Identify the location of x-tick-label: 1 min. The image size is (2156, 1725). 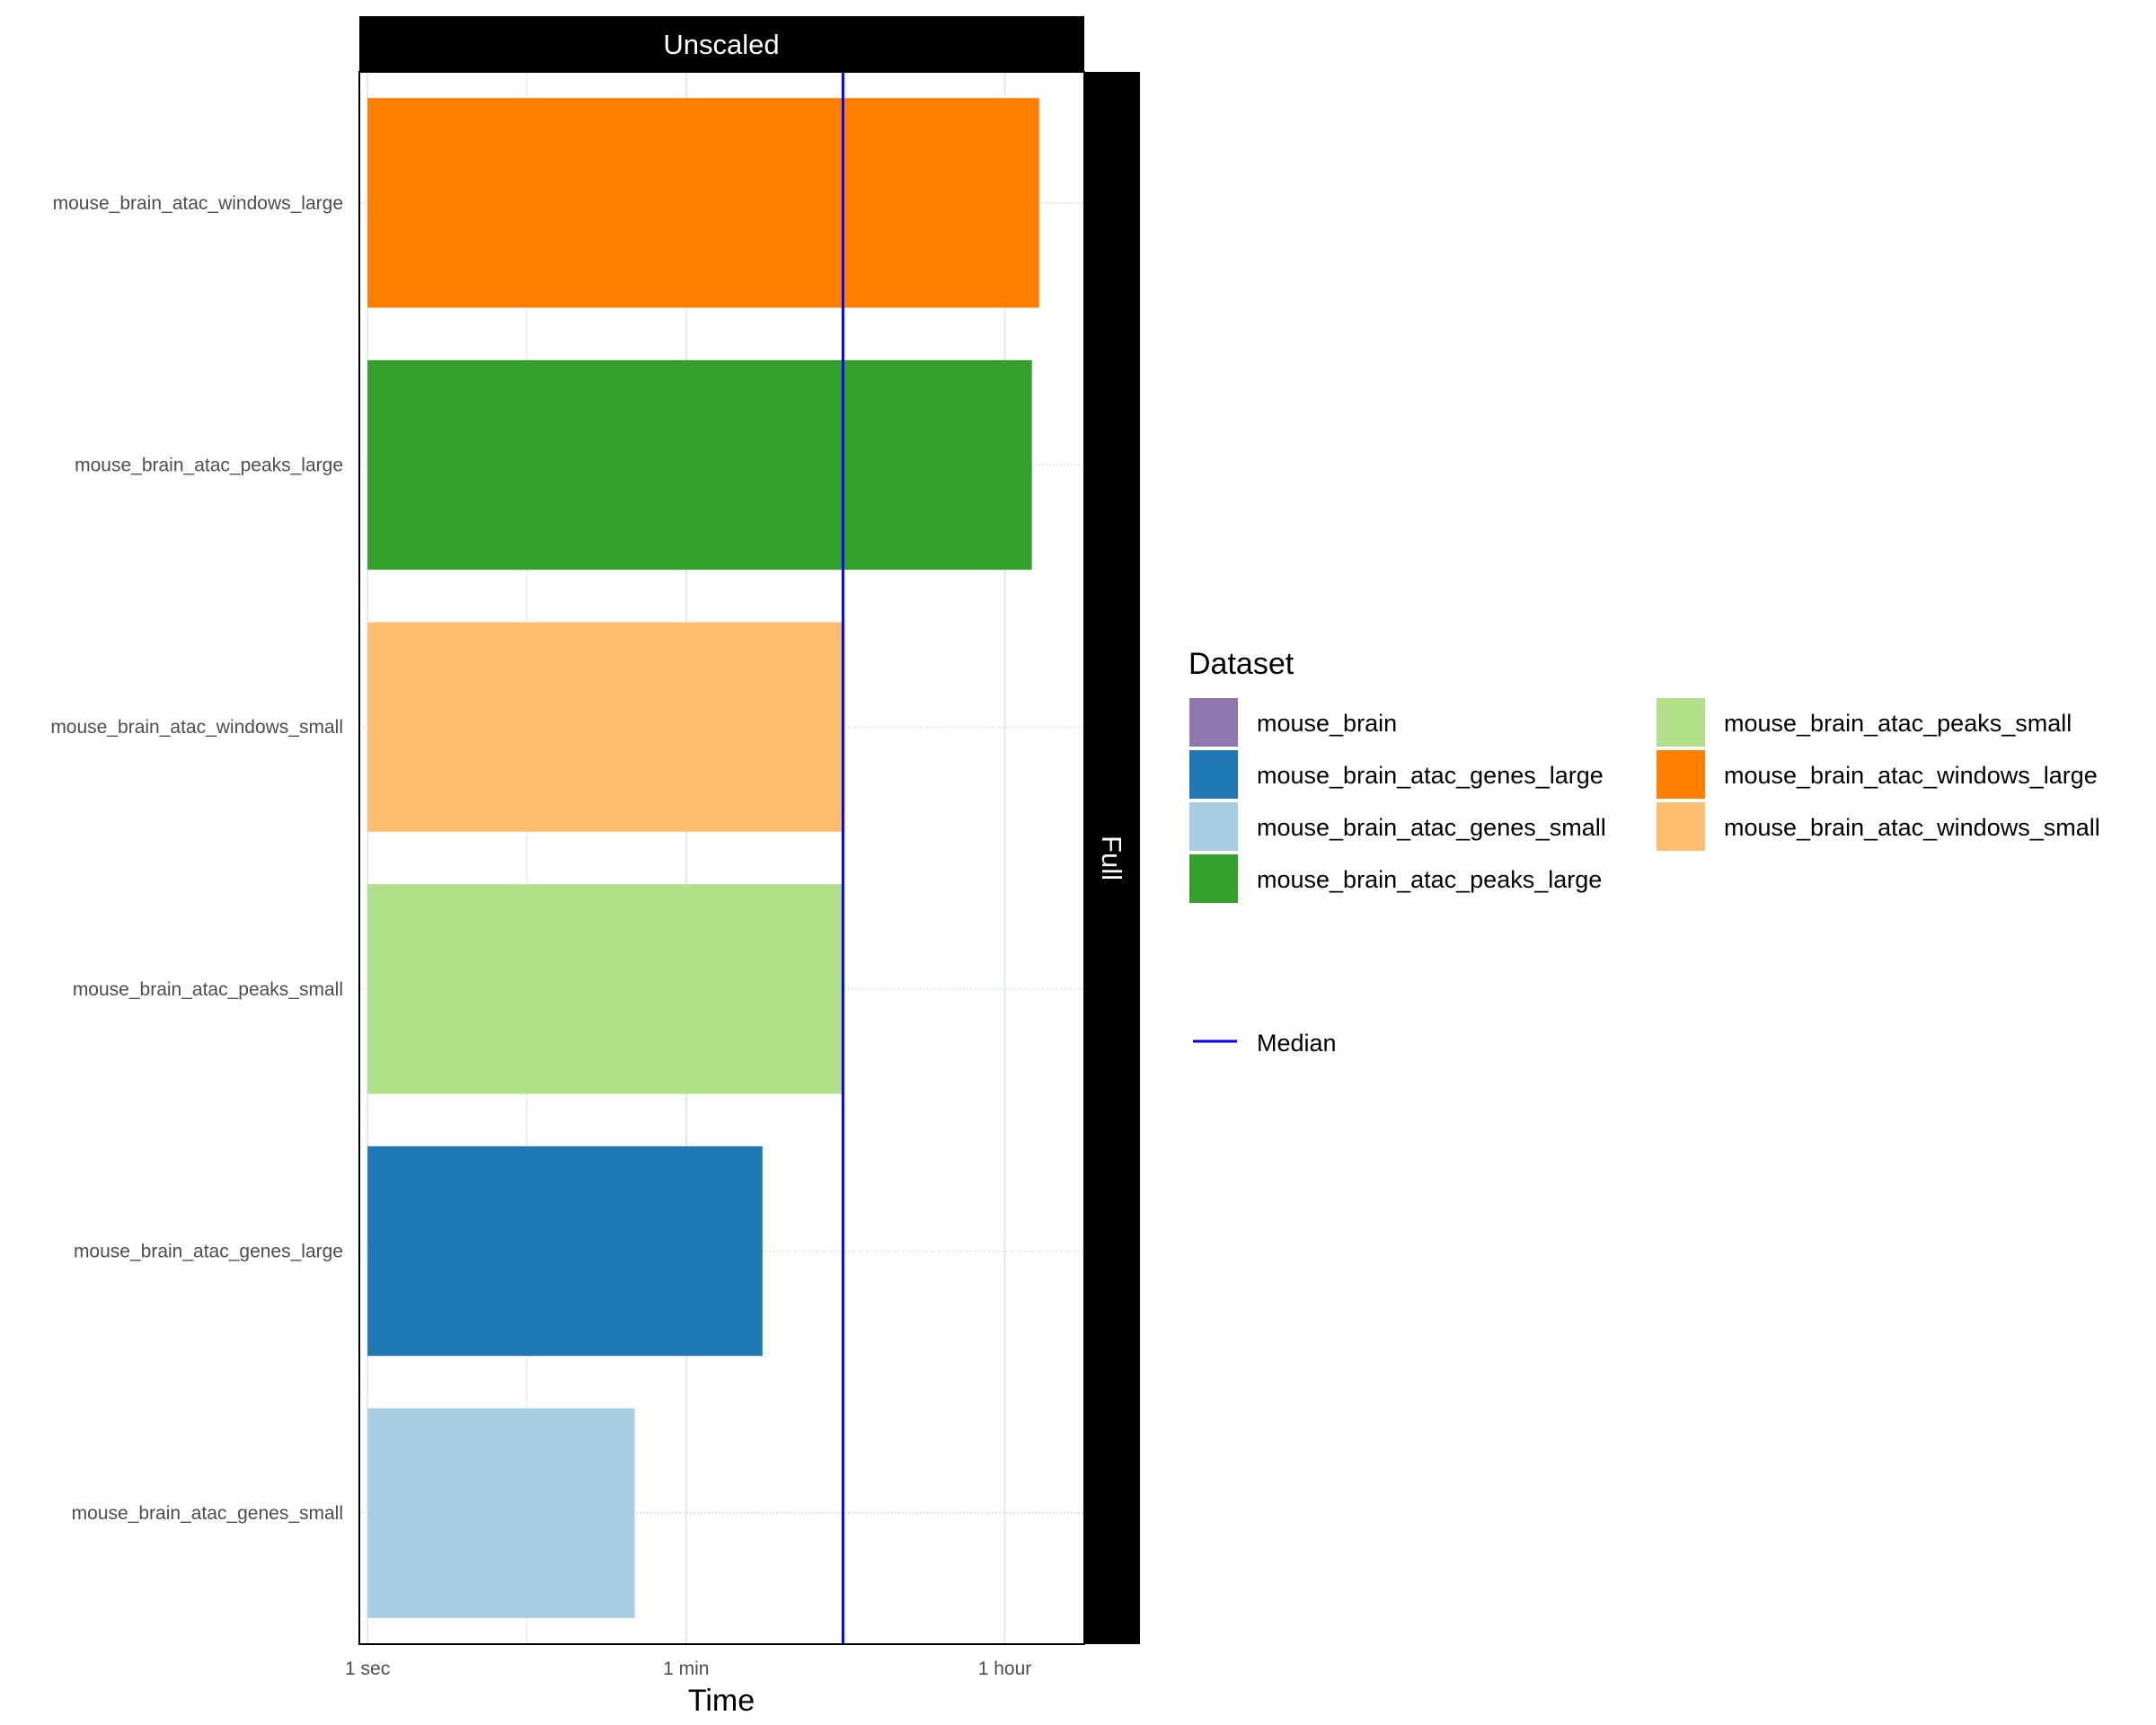
(686, 1669).